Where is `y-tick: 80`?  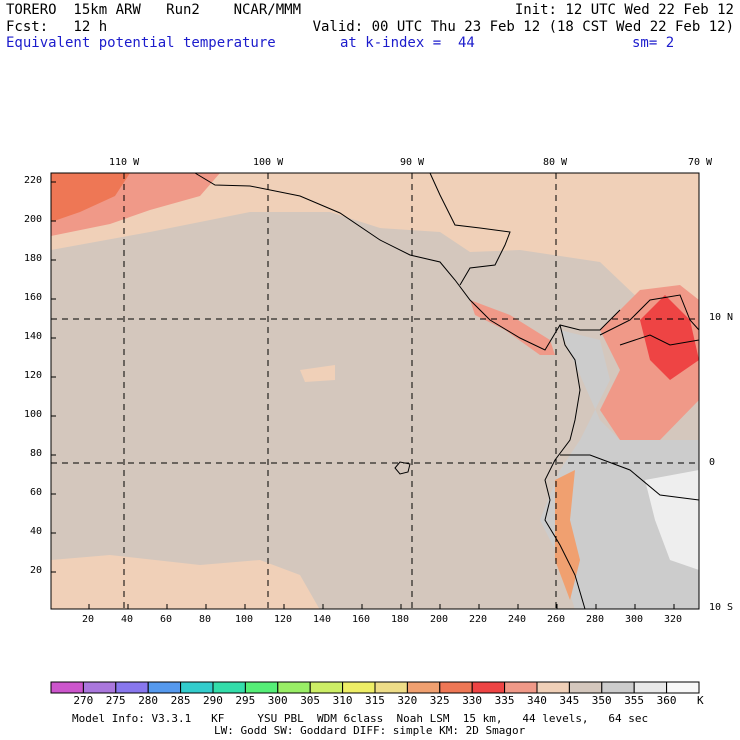
y-tick: 80 is located at coordinates (36, 453).